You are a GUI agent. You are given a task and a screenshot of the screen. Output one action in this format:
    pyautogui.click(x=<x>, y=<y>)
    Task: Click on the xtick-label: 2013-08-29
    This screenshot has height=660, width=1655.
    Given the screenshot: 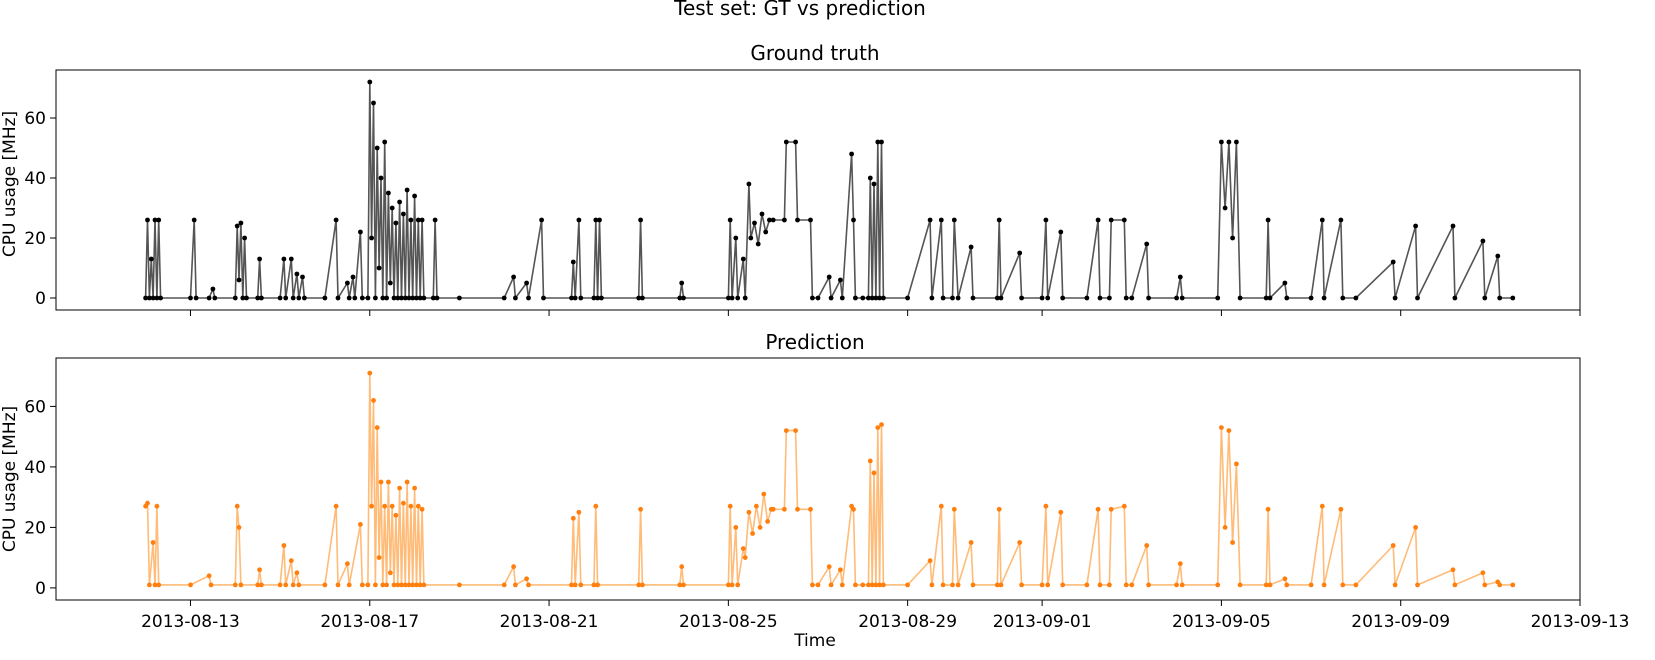 What is the action you would take?
    pyautogui.click(x=907, y=622)
    